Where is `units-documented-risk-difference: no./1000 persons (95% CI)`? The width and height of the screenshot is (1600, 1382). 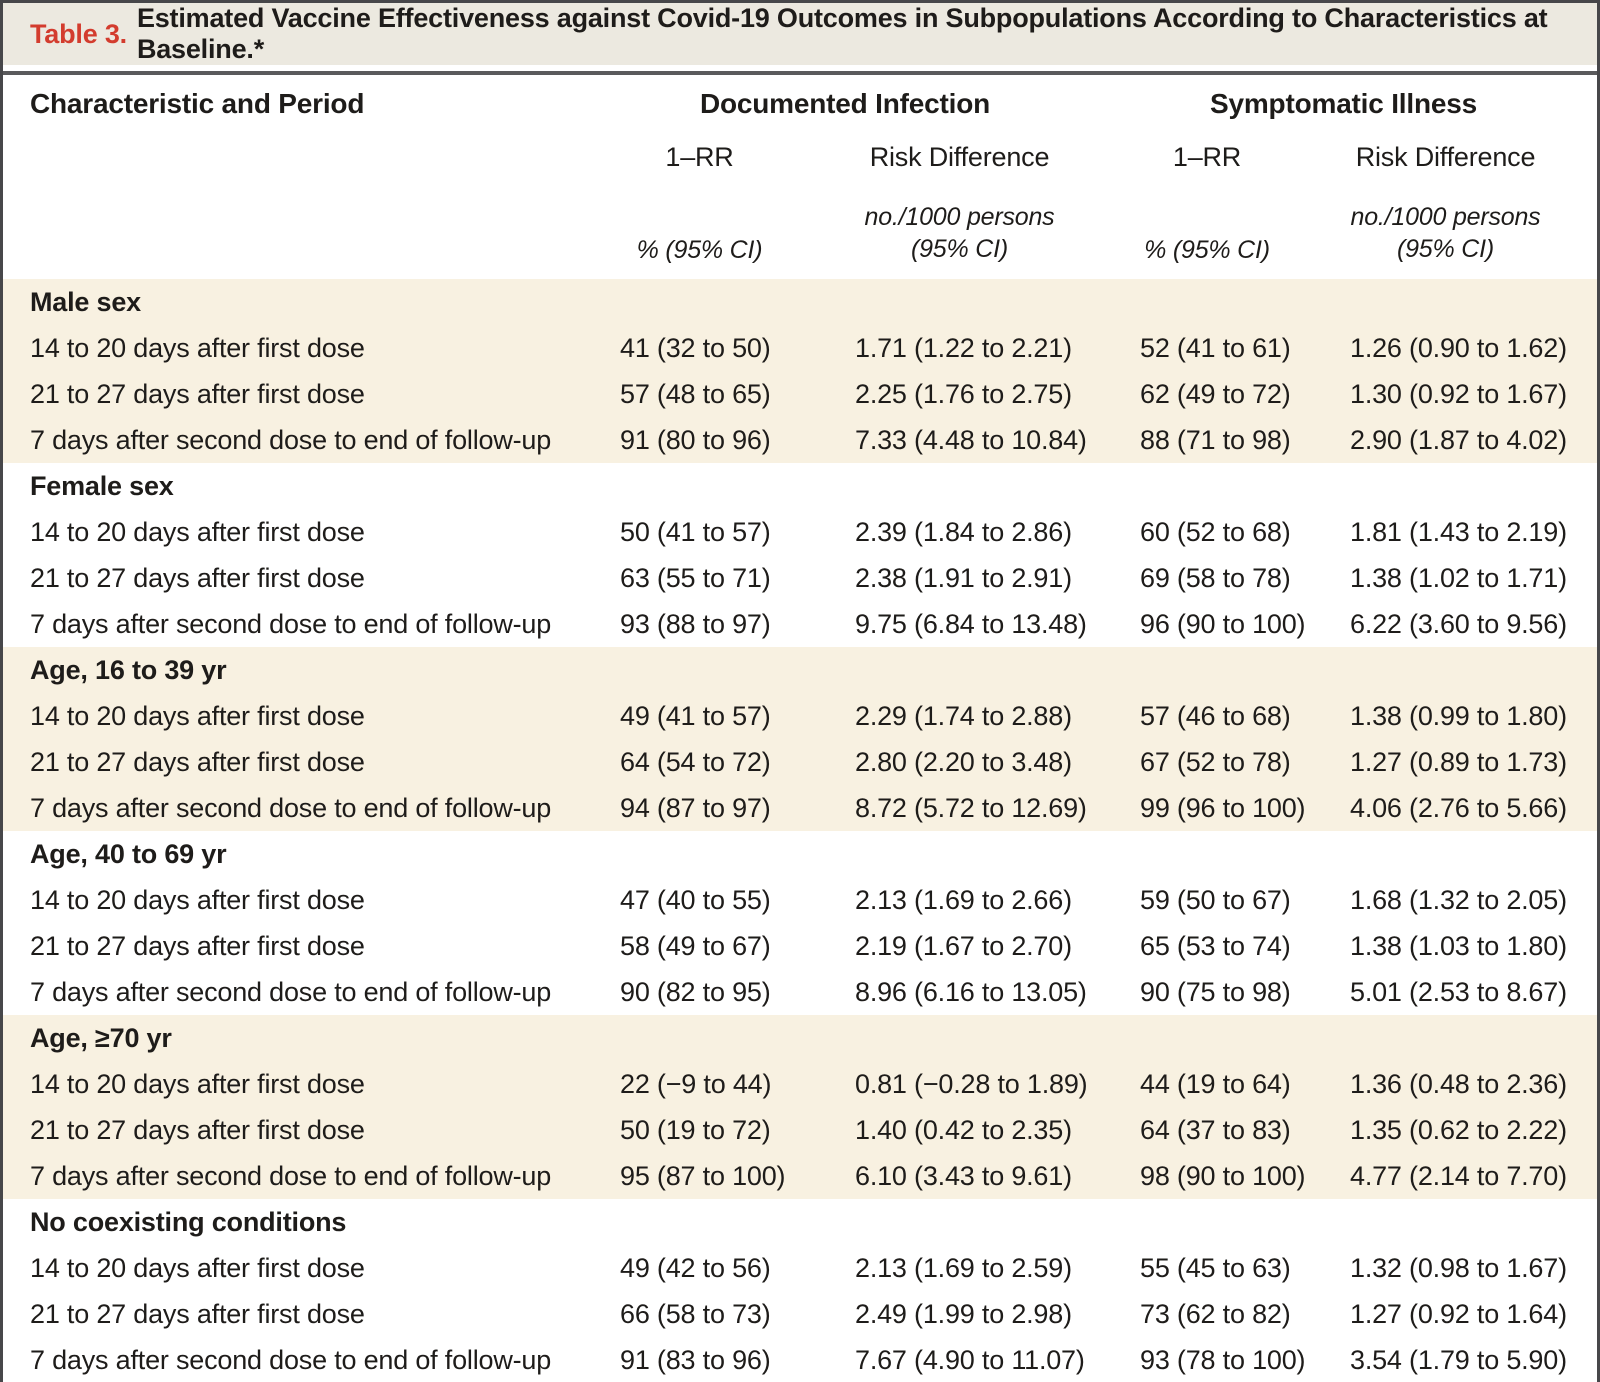
units-documented-risk-difference: no./1000 persons (95% CI) is located at coordinates (977, 233).